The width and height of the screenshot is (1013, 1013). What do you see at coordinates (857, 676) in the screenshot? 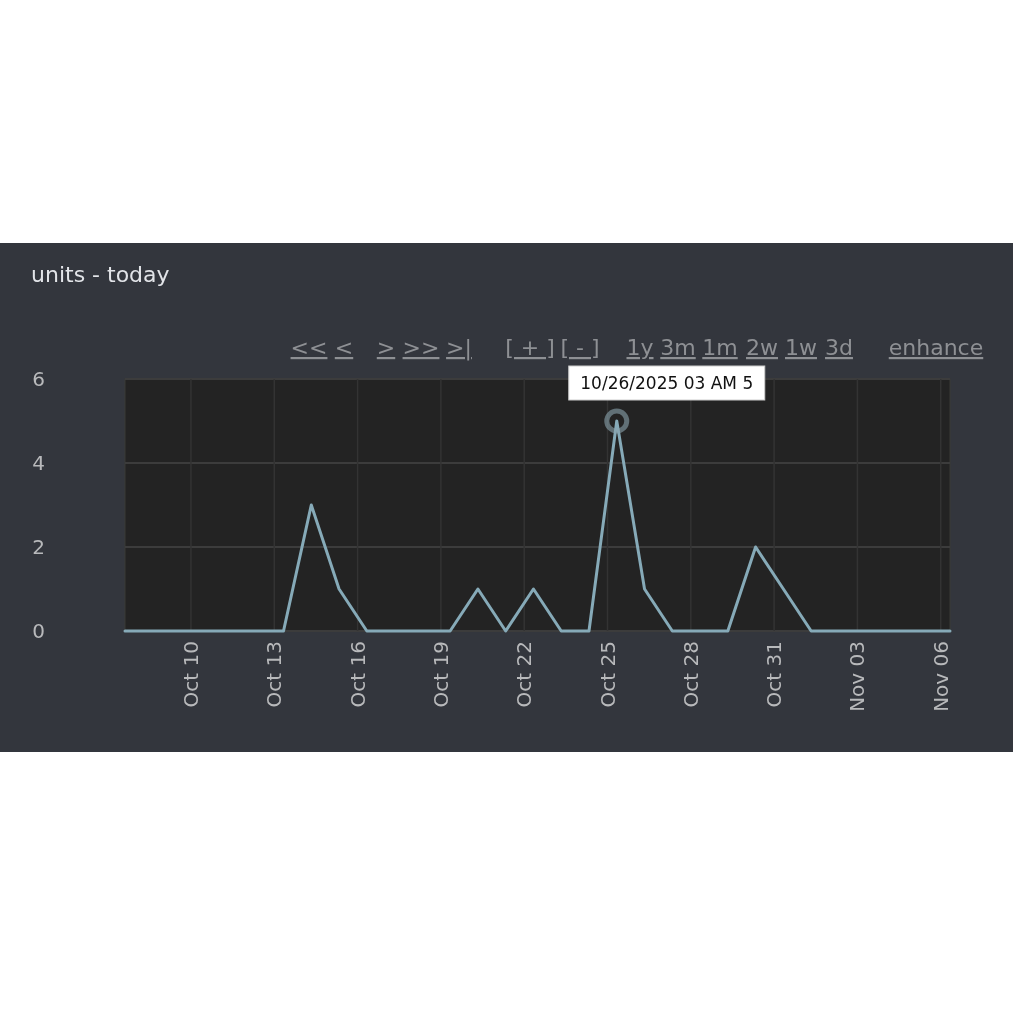
I see `x-tick-label: Nov 03` at bounding box center [857, 676].